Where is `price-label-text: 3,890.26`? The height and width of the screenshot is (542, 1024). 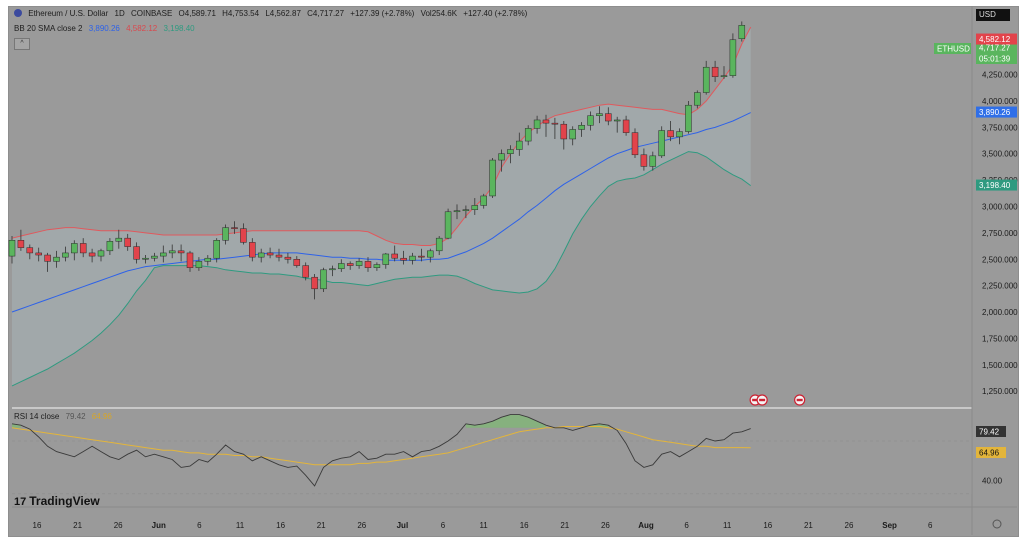
price-label-text: 3,890.26 is located at coordinates (995, 112).